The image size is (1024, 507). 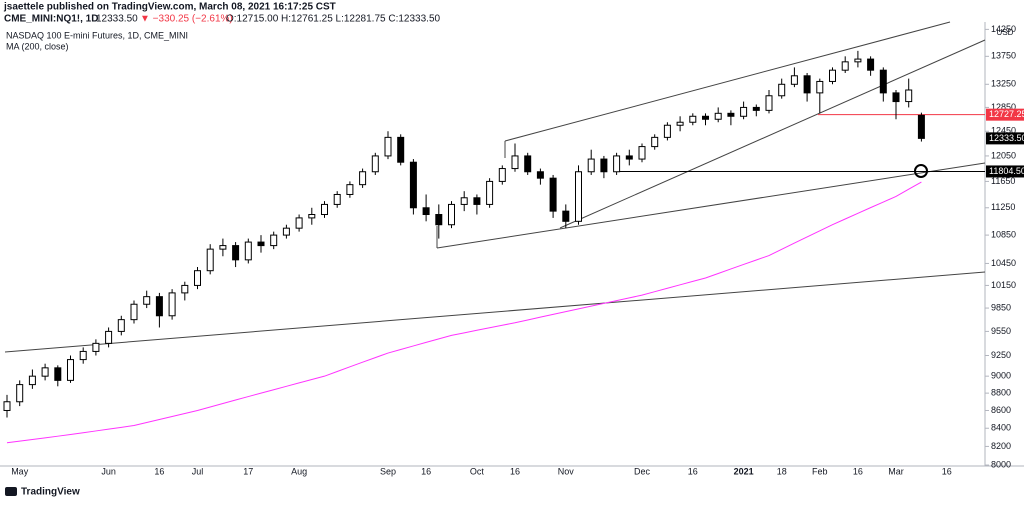 I want to click on y-tick-label: 8400, so click(x=1001, y=428).